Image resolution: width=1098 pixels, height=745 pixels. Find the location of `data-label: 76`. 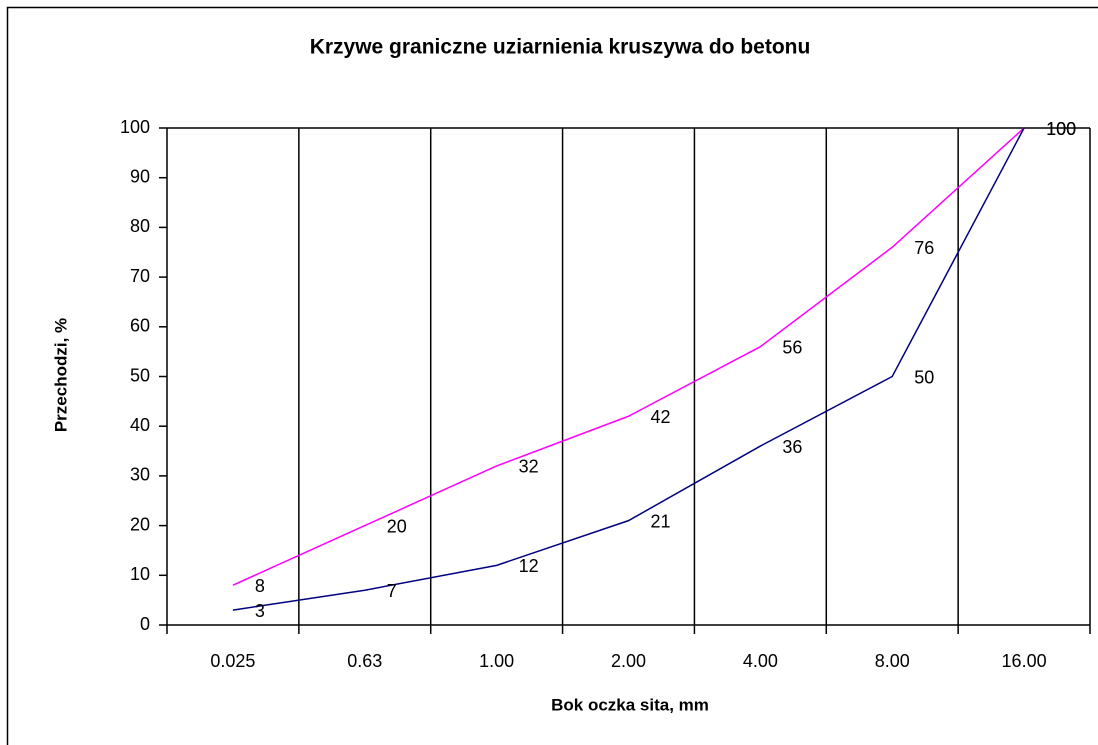

data-label: 76 is located at coordinates (924, 248).